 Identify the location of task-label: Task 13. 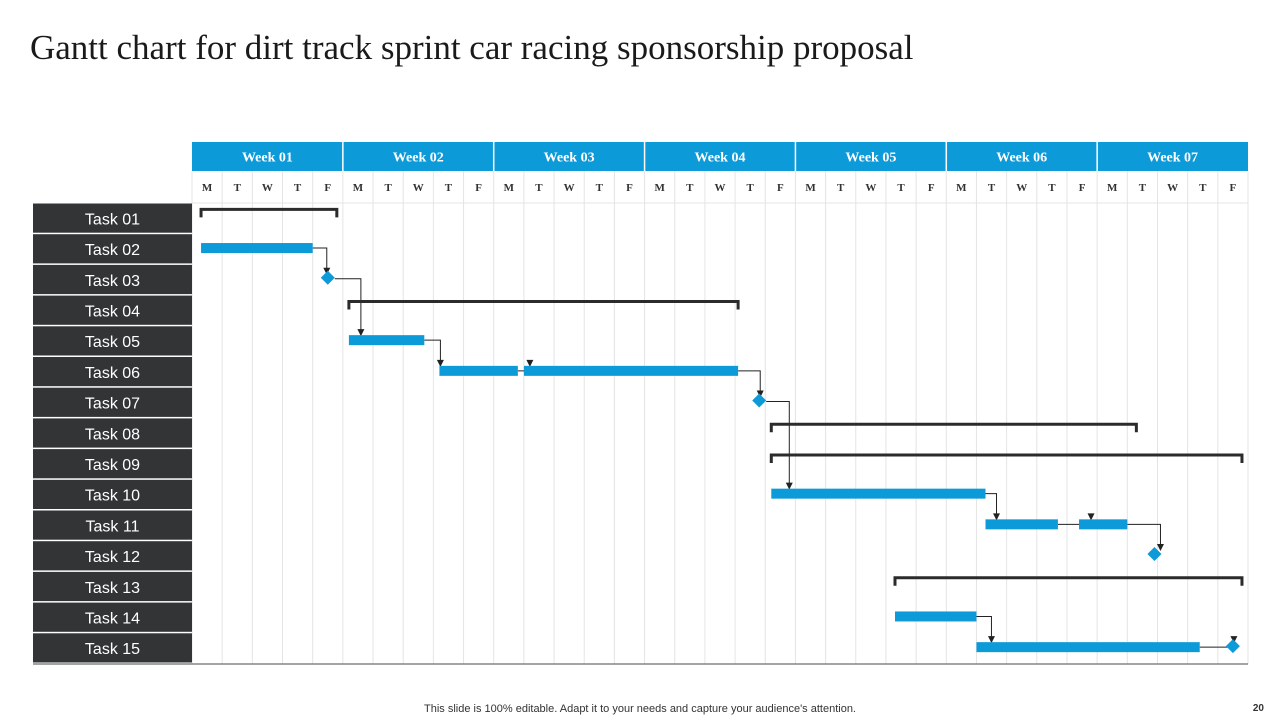
(112, 588).